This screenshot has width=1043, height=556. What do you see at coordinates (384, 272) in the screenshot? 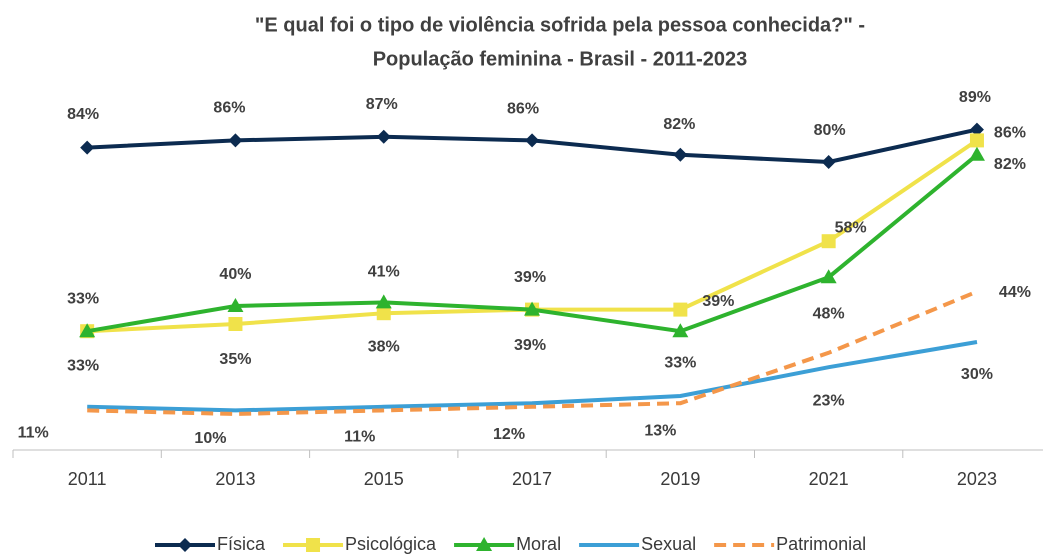
I see `data-label: 41%` at bounding box center [384, 272].